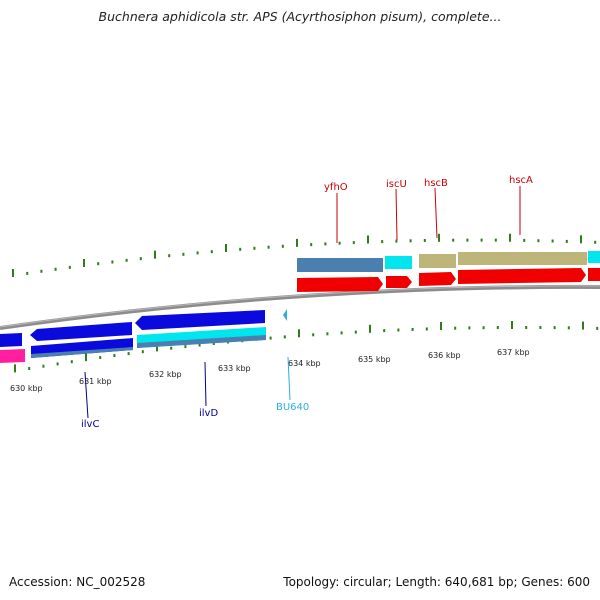 This screenshot has width=600, height=600. Describe the element at coordinates (289, 378) in the screenshot. I see `leader-BU640` at that location.